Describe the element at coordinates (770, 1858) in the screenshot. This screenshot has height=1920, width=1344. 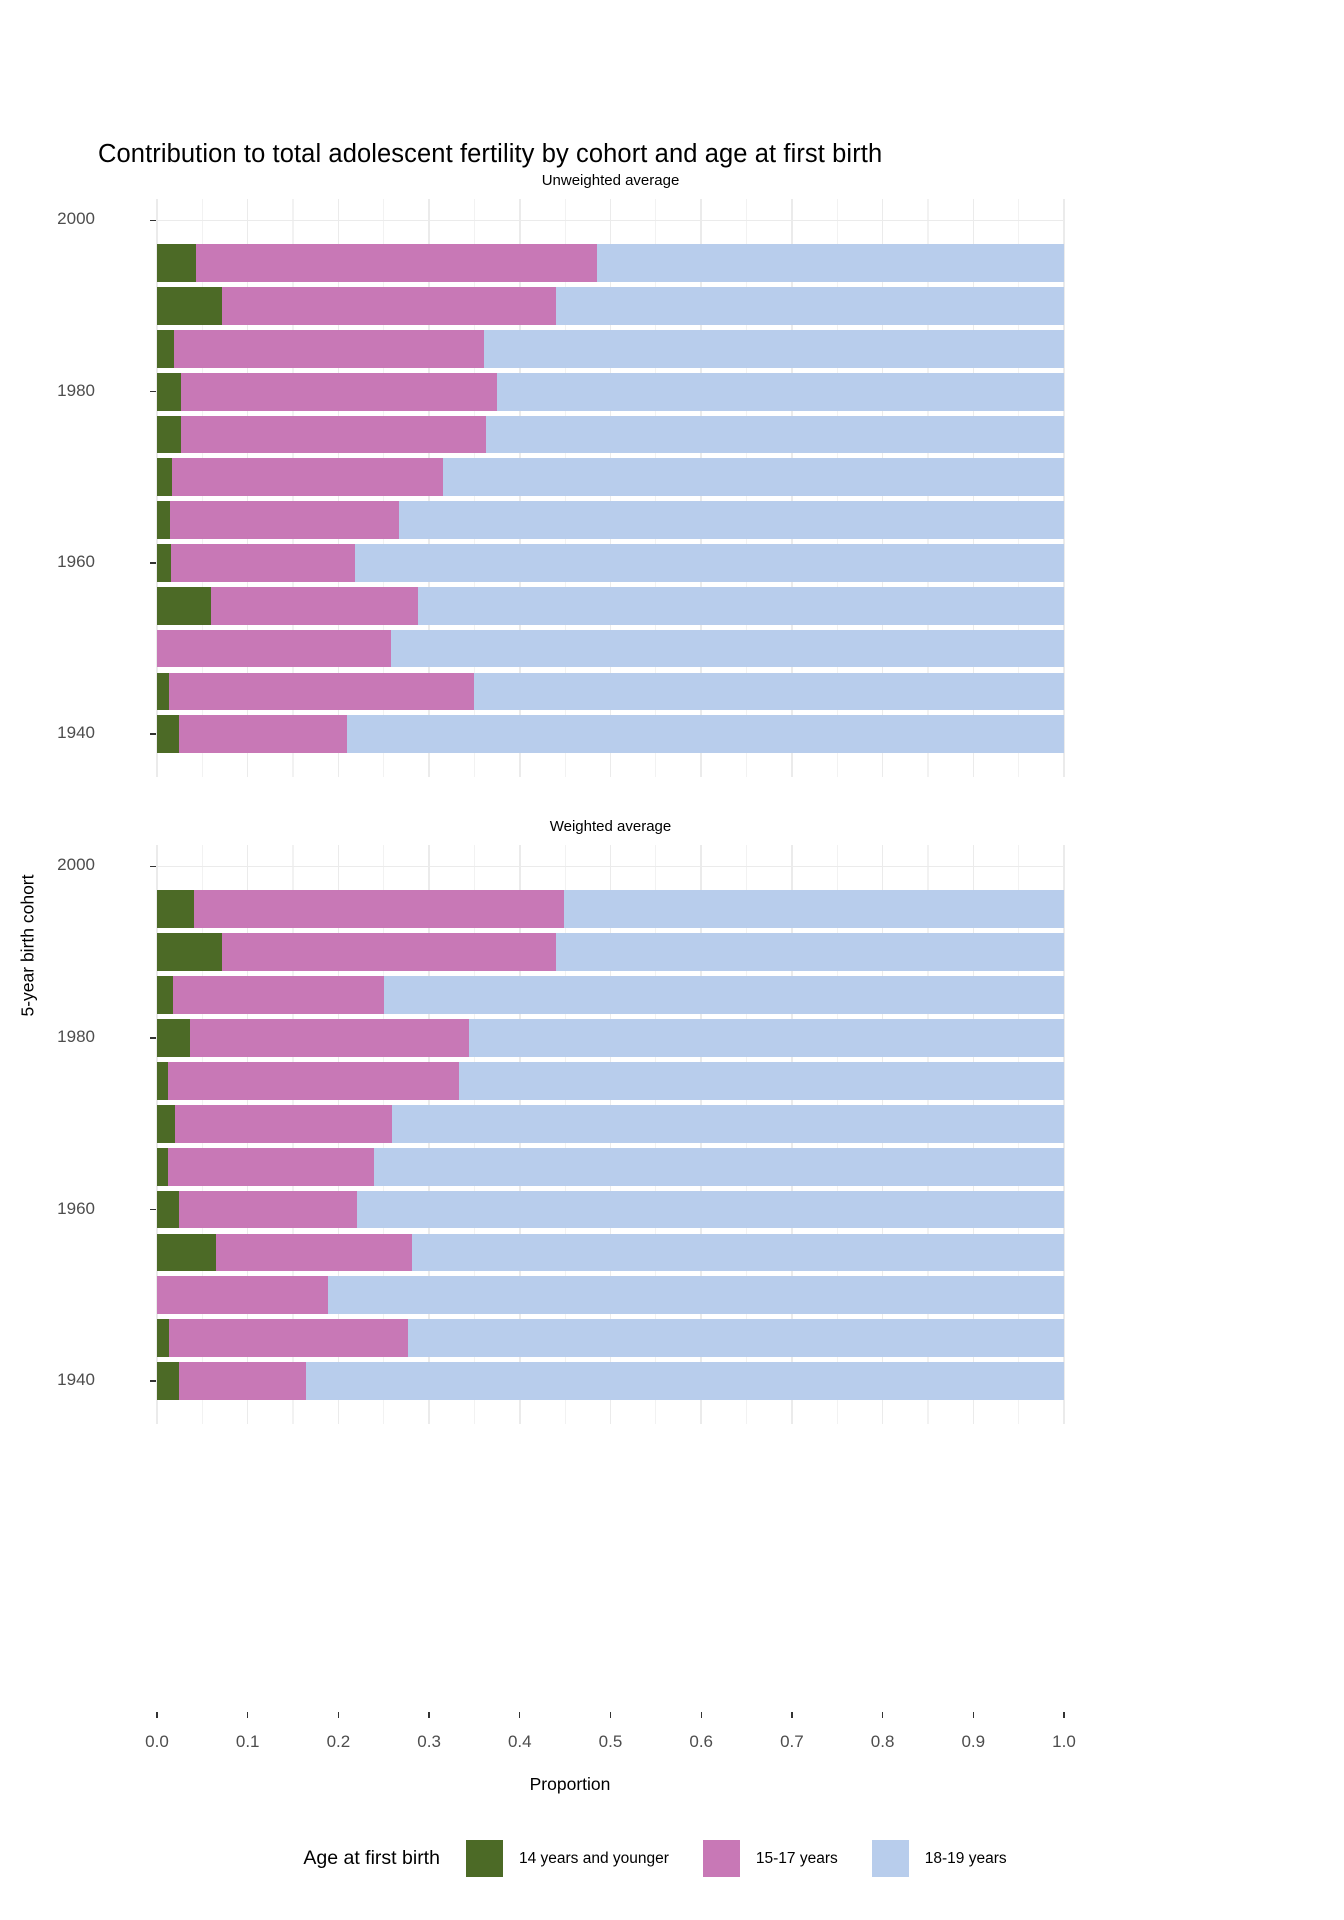
I see `legend-item: 15-17 years` at that location.